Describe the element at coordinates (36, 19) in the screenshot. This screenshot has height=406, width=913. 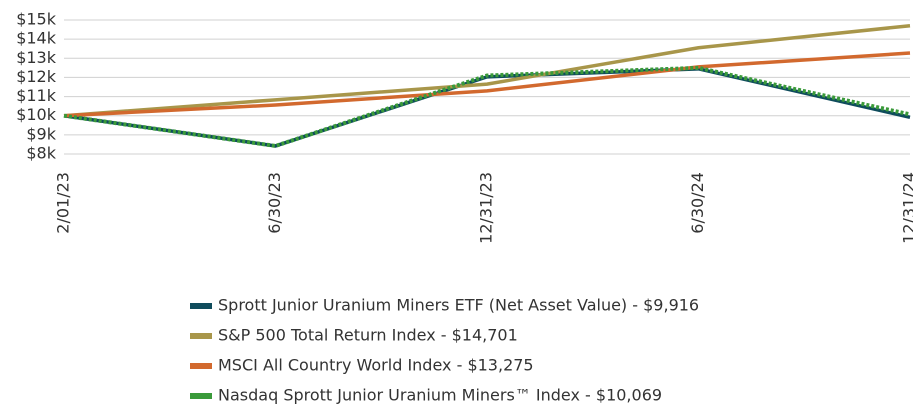
I see `y-tick-label: $15k` at that location.